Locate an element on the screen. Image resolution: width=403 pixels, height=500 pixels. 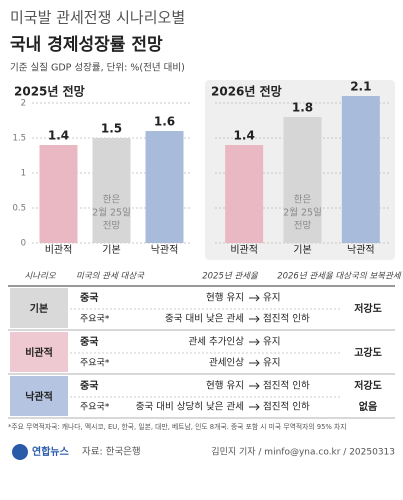
tariff-2025: 중국 대비 낮은 관세 is located at coordinates (204, 319).